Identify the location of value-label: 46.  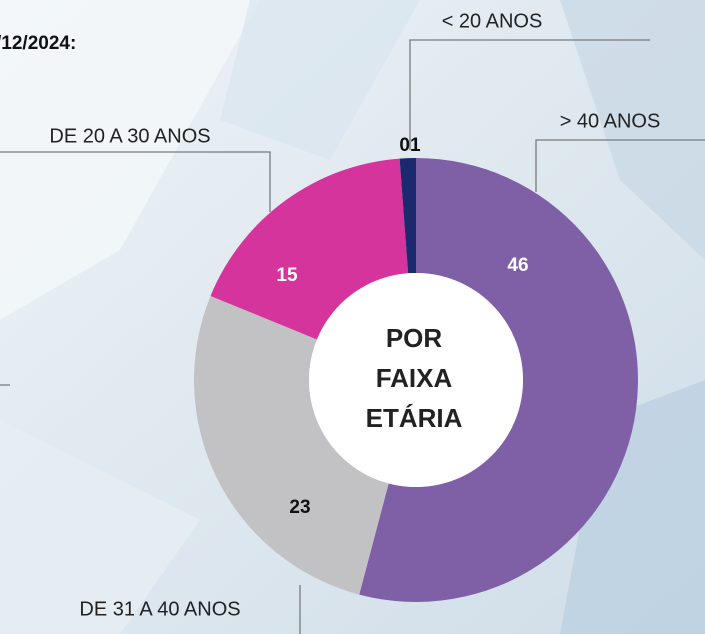
(517, 265).